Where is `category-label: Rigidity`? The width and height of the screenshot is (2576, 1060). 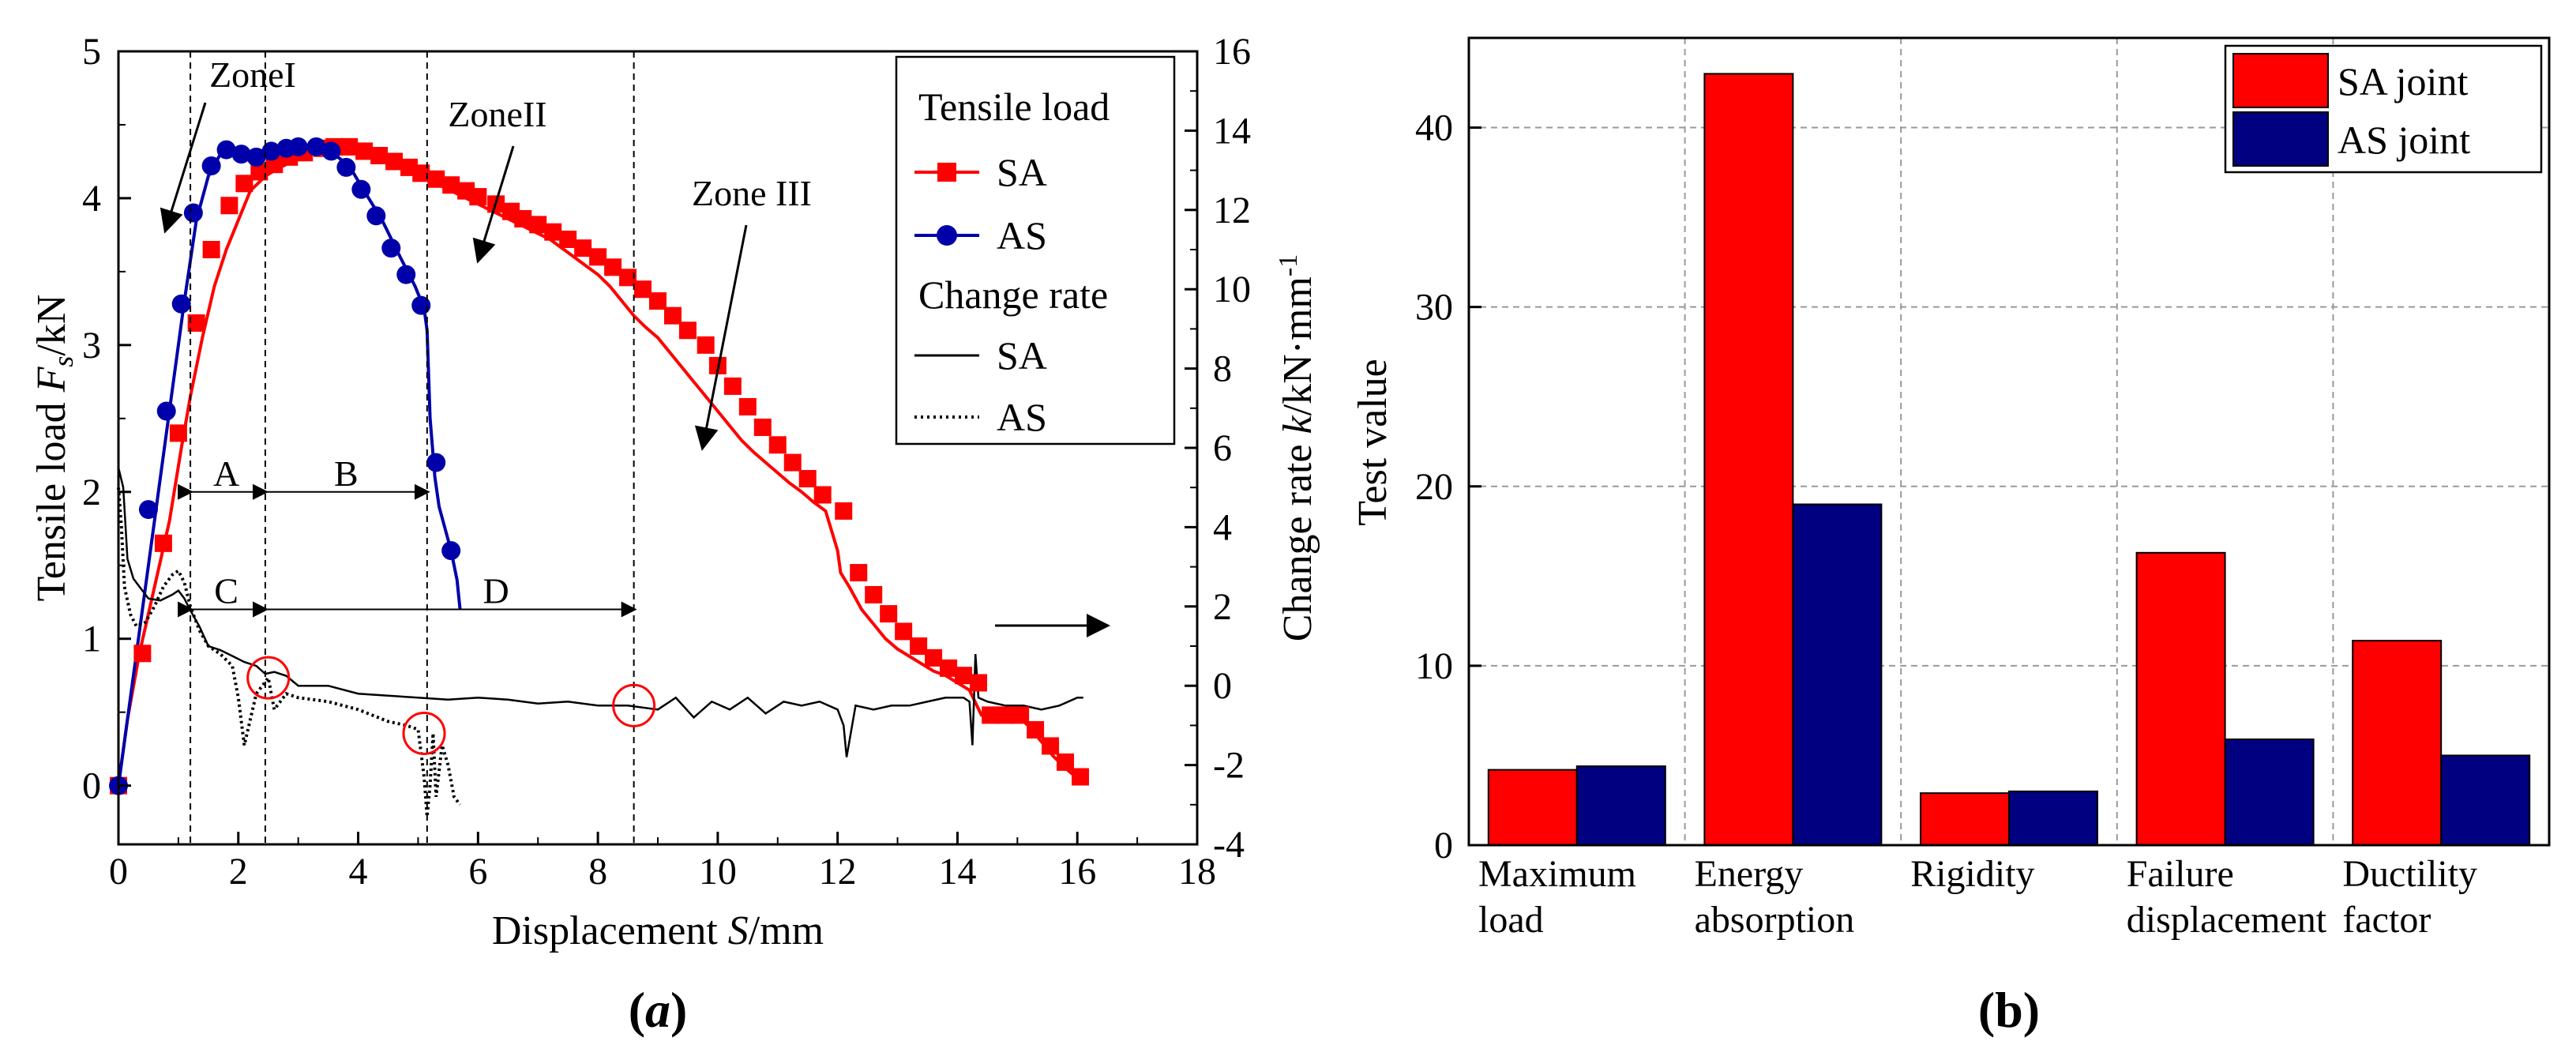 category-label: Rigidity is located at coordinates (1972, 874).